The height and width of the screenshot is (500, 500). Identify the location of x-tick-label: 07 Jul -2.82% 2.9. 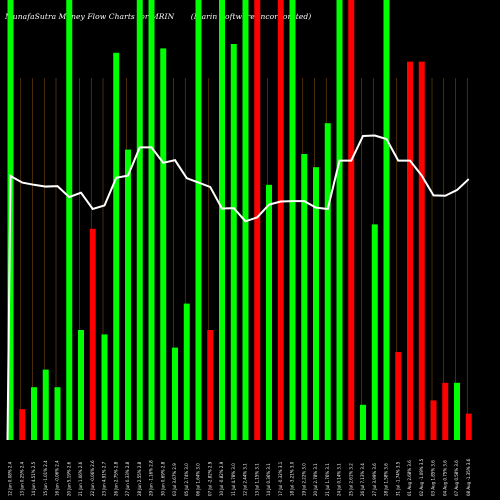
(209, 478).